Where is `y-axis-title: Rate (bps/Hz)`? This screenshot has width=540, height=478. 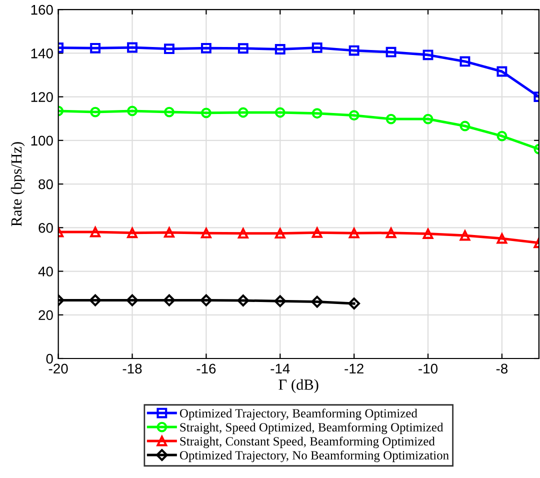
y-axis-title: Rate (bps/Hz) is located at coordinates (17, 184).